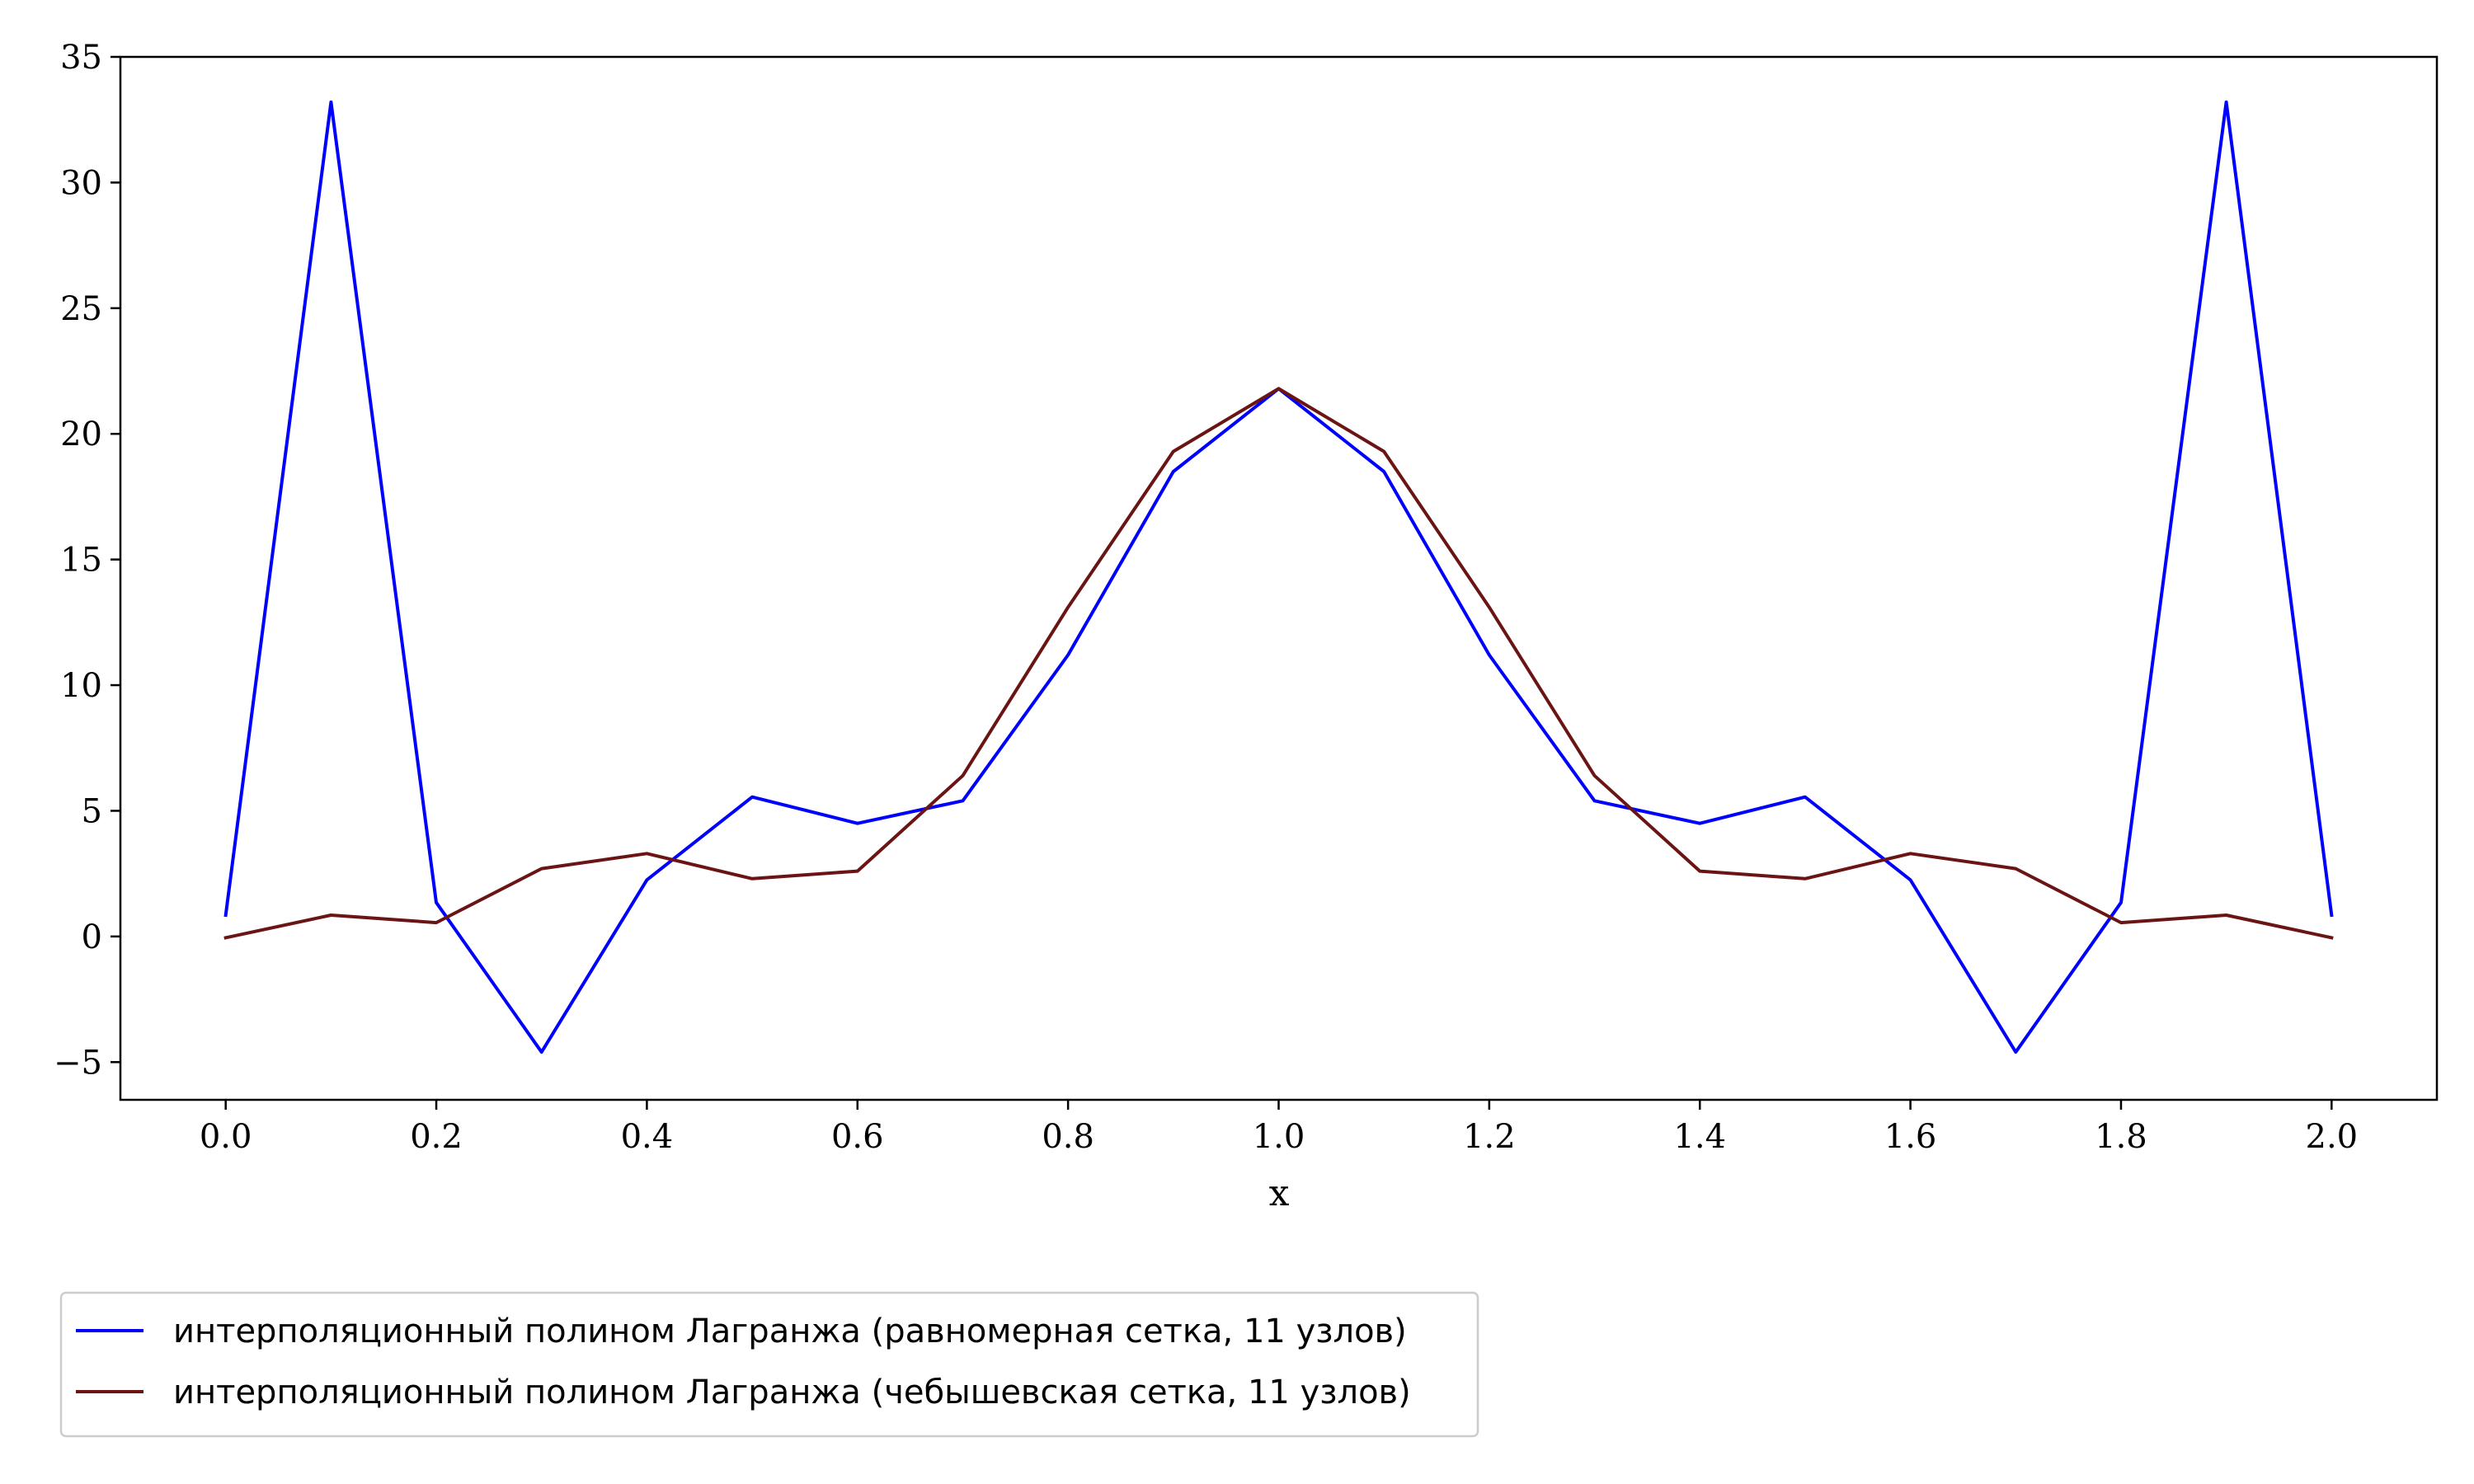  I want to click on y-tick-label: 0, so click(92, 937).